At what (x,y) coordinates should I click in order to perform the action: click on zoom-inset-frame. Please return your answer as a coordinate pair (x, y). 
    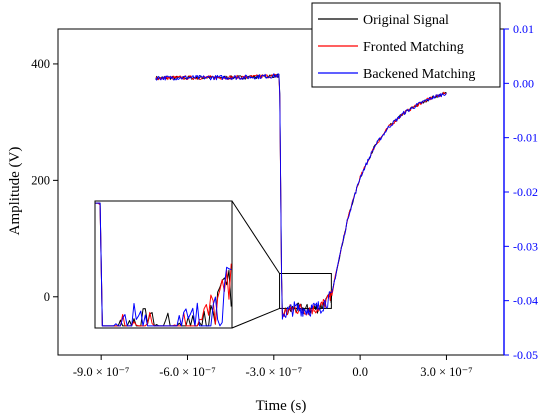
    Looking at the image, I should click on (163, 264).